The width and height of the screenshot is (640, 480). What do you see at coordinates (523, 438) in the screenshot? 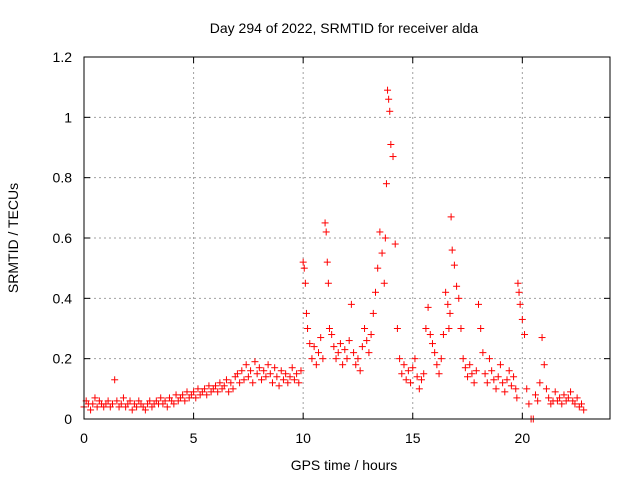
I see `x-tick-label: 20` at bounding box center [523, 438].